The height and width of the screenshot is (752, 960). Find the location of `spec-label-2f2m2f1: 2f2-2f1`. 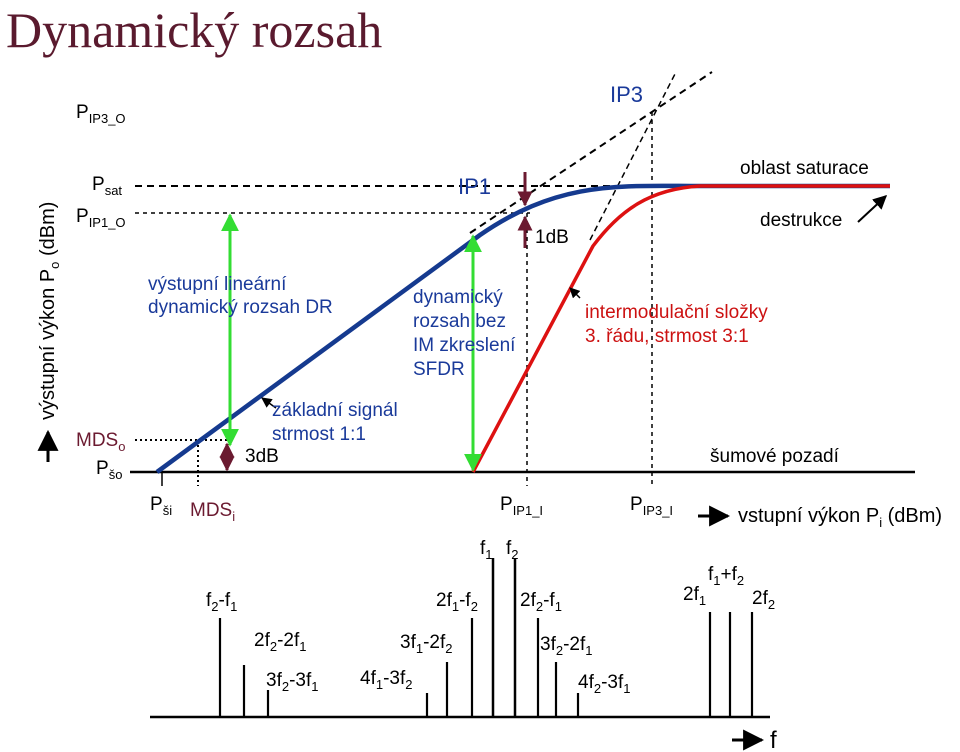

spec-label-2f2m2f1: 2f2-2f1 is located at coordinates (280, 642).